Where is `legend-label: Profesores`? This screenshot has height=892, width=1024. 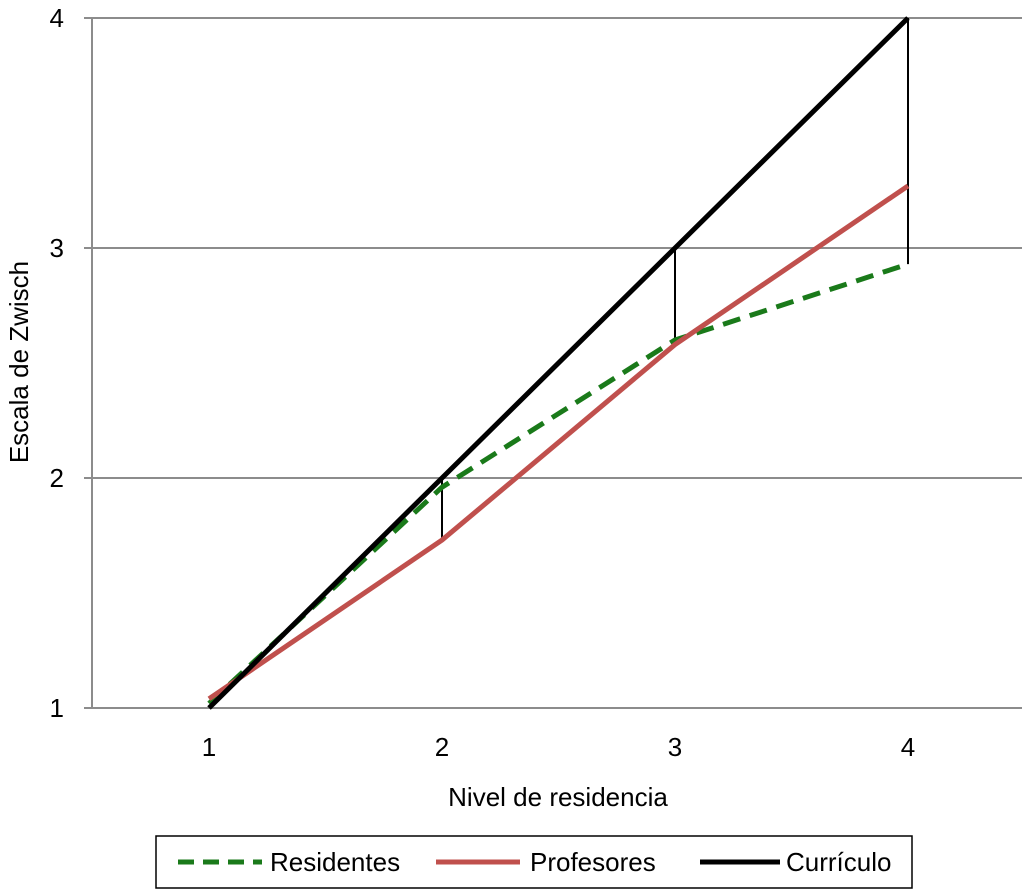
legend-label: Profesores is located at coordinates (593, 862).